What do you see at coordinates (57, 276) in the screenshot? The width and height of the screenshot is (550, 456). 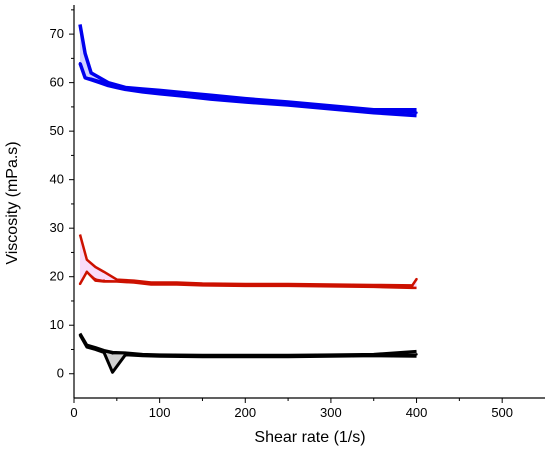 I see `y-tick-label: 20` at bounding box center [57, 276].